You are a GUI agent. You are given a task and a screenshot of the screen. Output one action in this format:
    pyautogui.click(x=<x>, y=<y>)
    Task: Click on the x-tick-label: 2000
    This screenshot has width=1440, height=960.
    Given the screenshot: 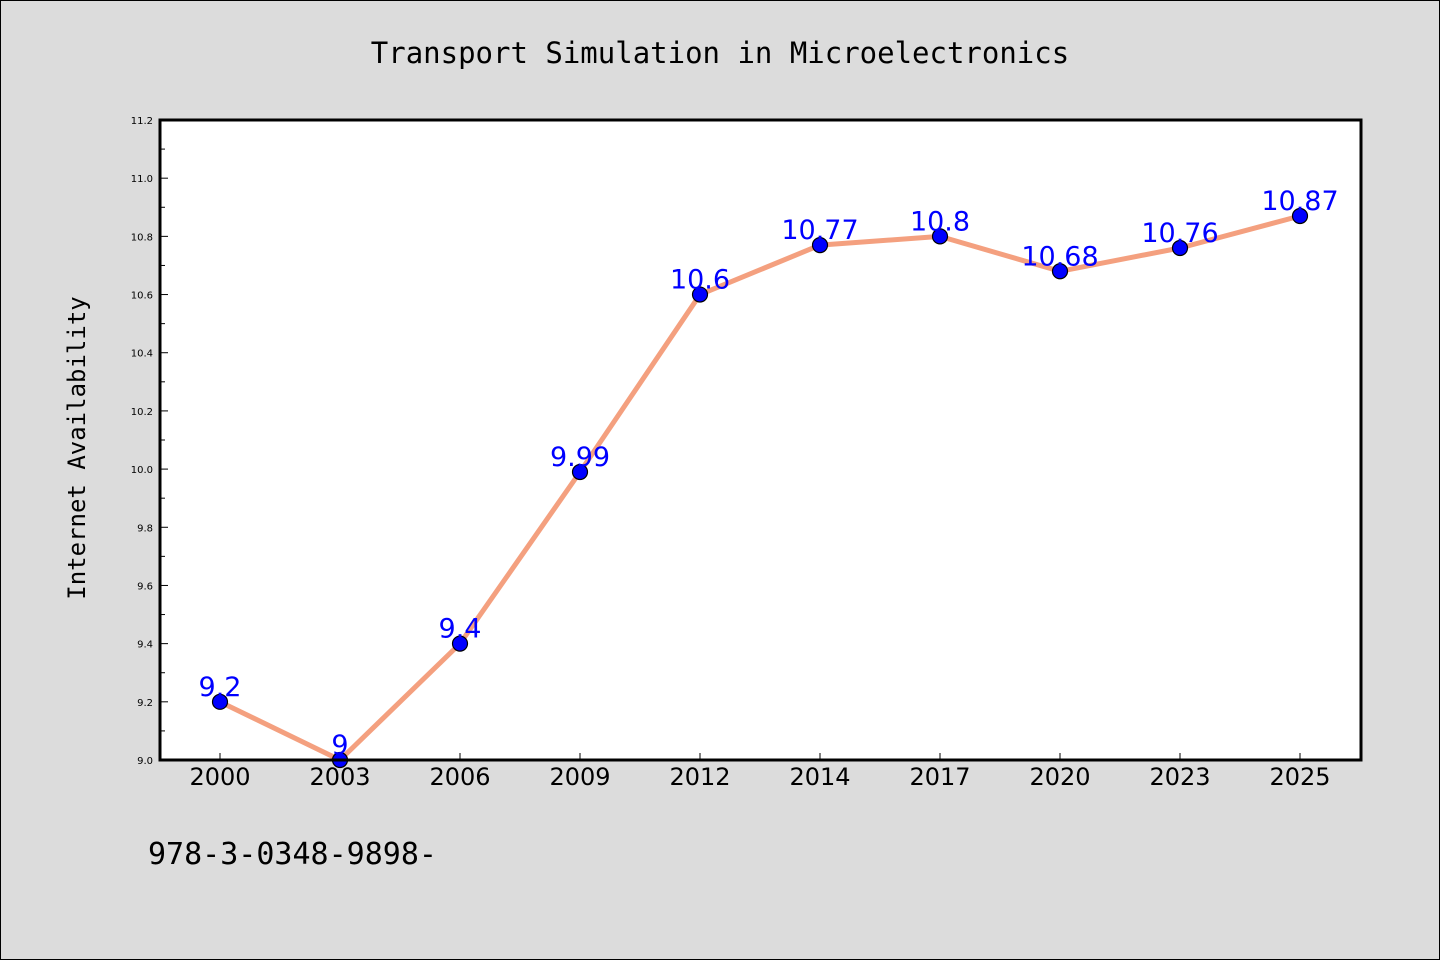 What is the action you would take?
    pyautogui.click(x=219, y=777)
    